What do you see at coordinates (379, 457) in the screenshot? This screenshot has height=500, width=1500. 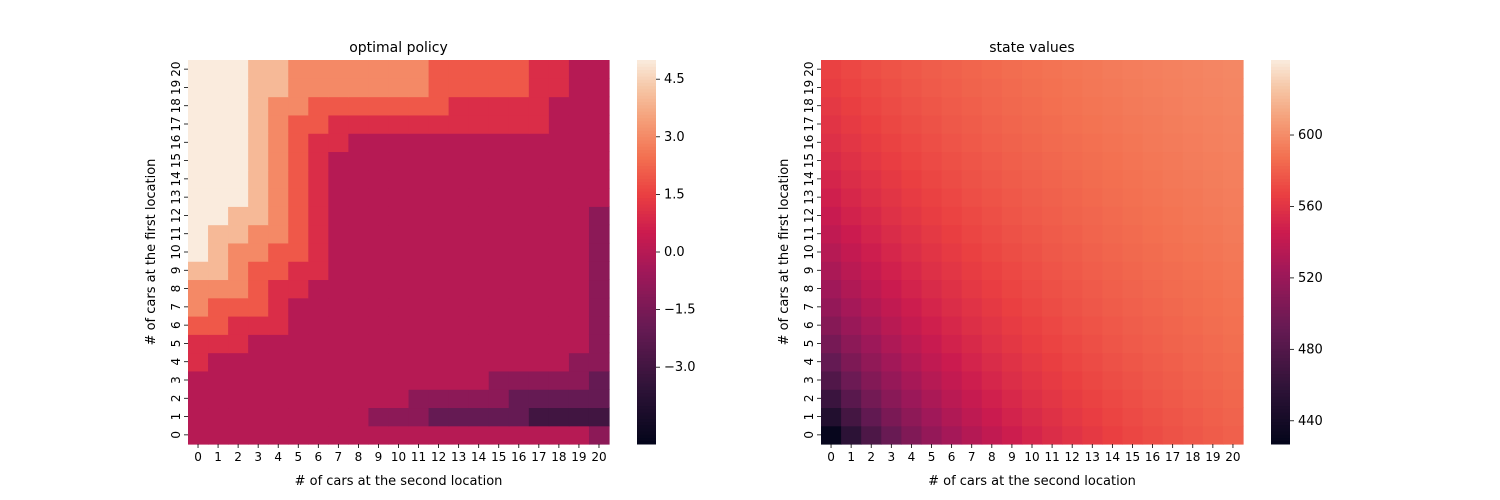 I see `x-tick-label: 9` at bounding box center [379, 457].